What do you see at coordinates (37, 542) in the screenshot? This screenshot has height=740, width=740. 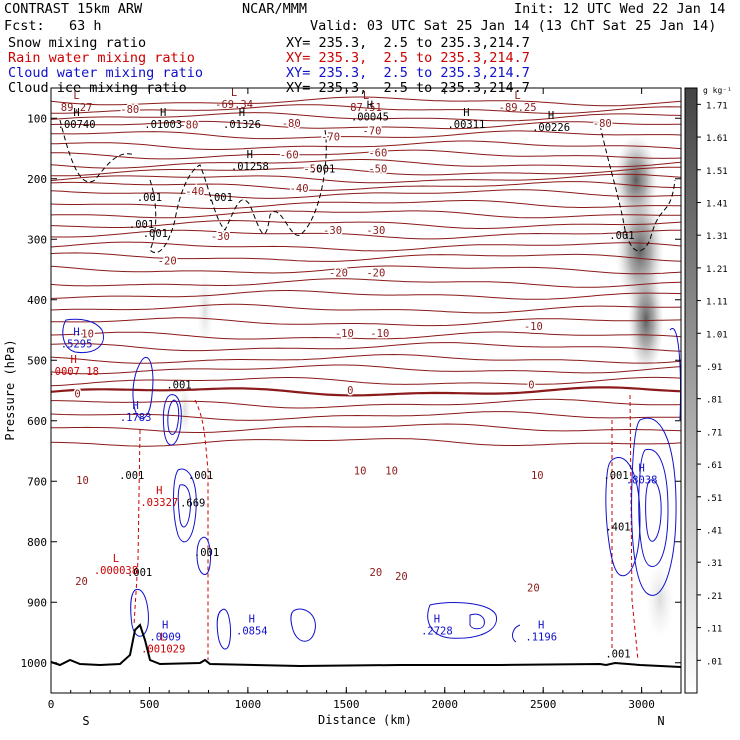 I see `y-tick-label: 800` at bounding box center [37, 542].